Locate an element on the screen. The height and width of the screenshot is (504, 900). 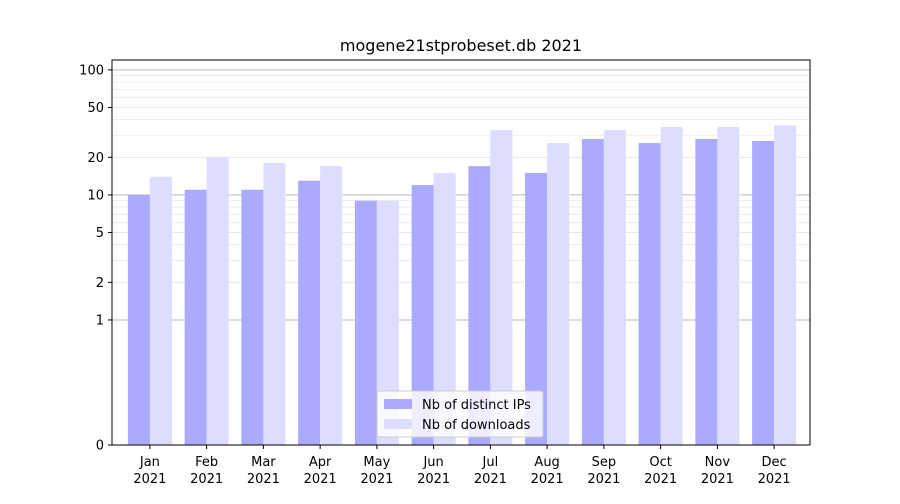
x-tick-label: Aug 2021 is located at coordinates (547, 471).